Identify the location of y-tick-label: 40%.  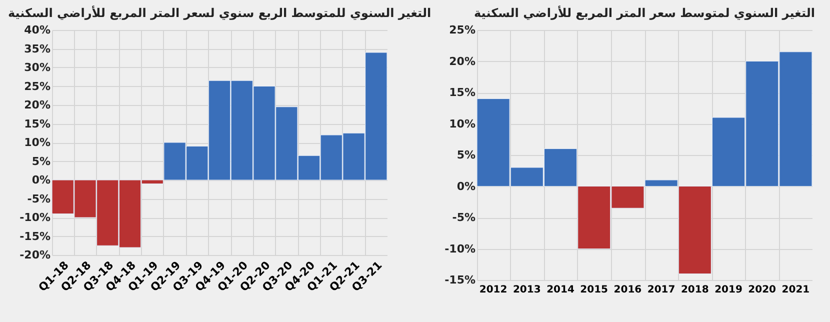
(37, 30).